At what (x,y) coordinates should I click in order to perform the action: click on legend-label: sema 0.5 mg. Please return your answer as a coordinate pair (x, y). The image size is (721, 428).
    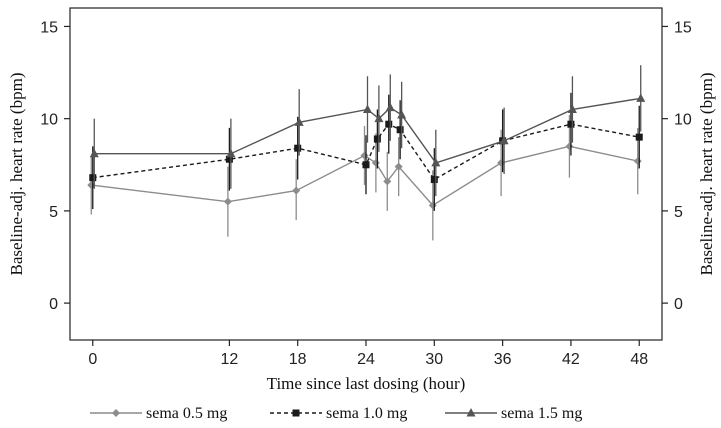
    Looking at the image, I should click on (186, 413).